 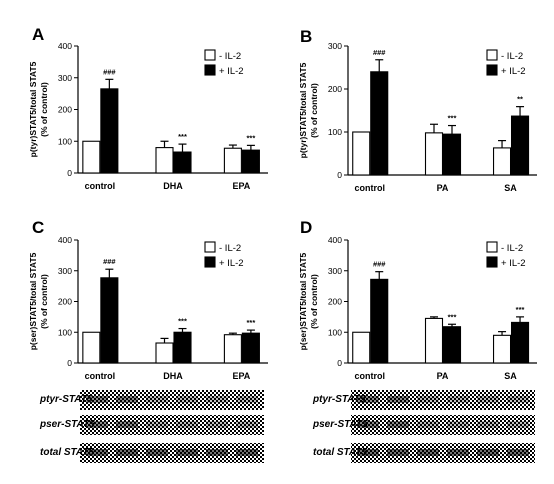 What do you see at coordinates (513, 71) in the screenshot?
I see `legend-entry: + IL-2` at bounding box center [513, 71].